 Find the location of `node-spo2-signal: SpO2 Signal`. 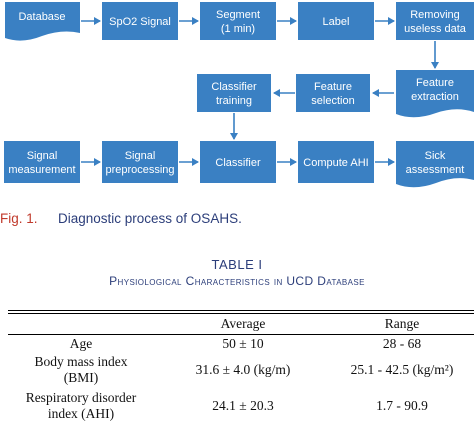

node-spo2-signal: SpO2 Signal is located at coordinates (140, 21).